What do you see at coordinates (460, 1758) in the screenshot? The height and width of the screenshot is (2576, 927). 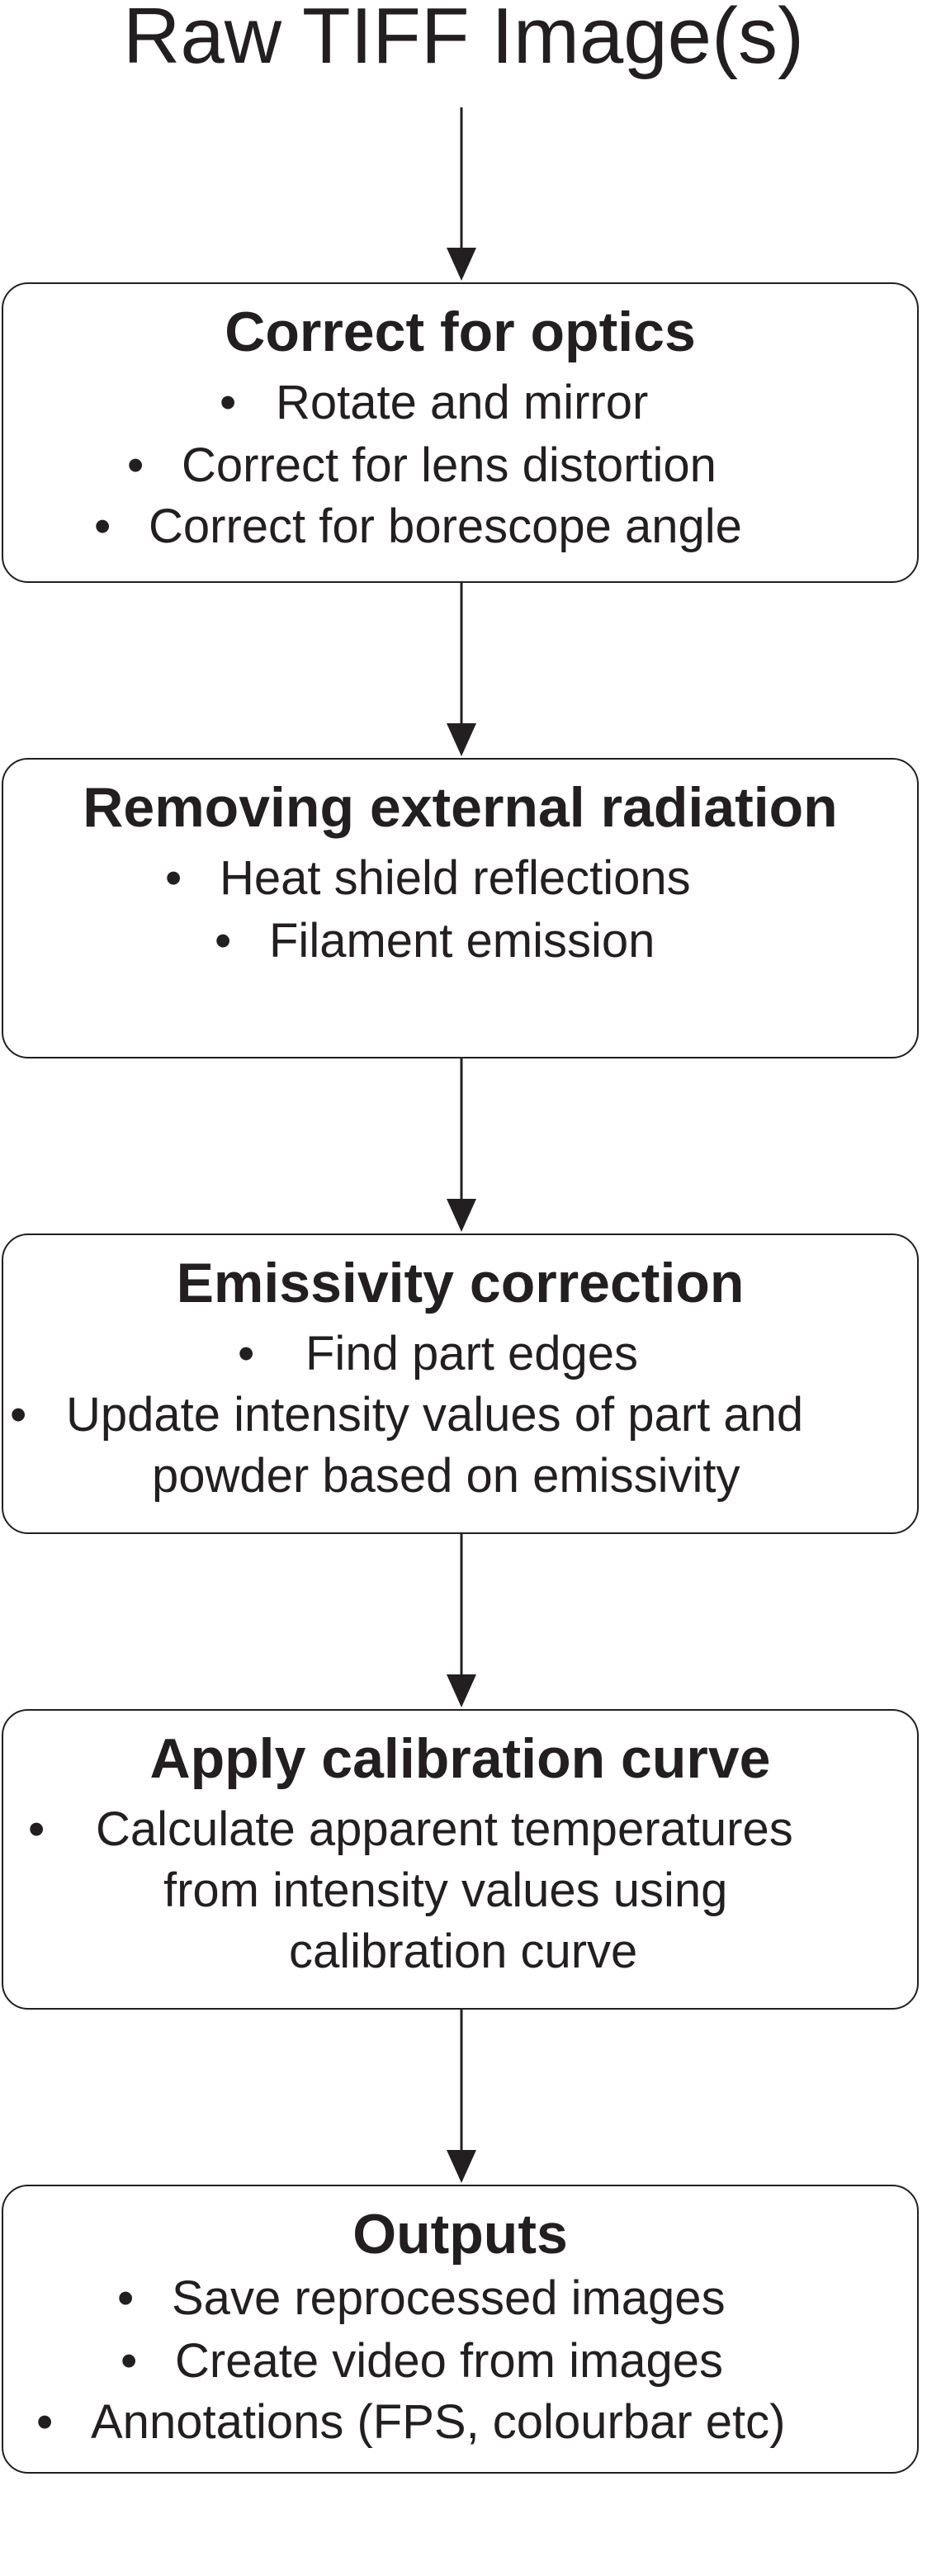 I see `step-title: Apply calibration curve` at bounding box center [460, 1758].